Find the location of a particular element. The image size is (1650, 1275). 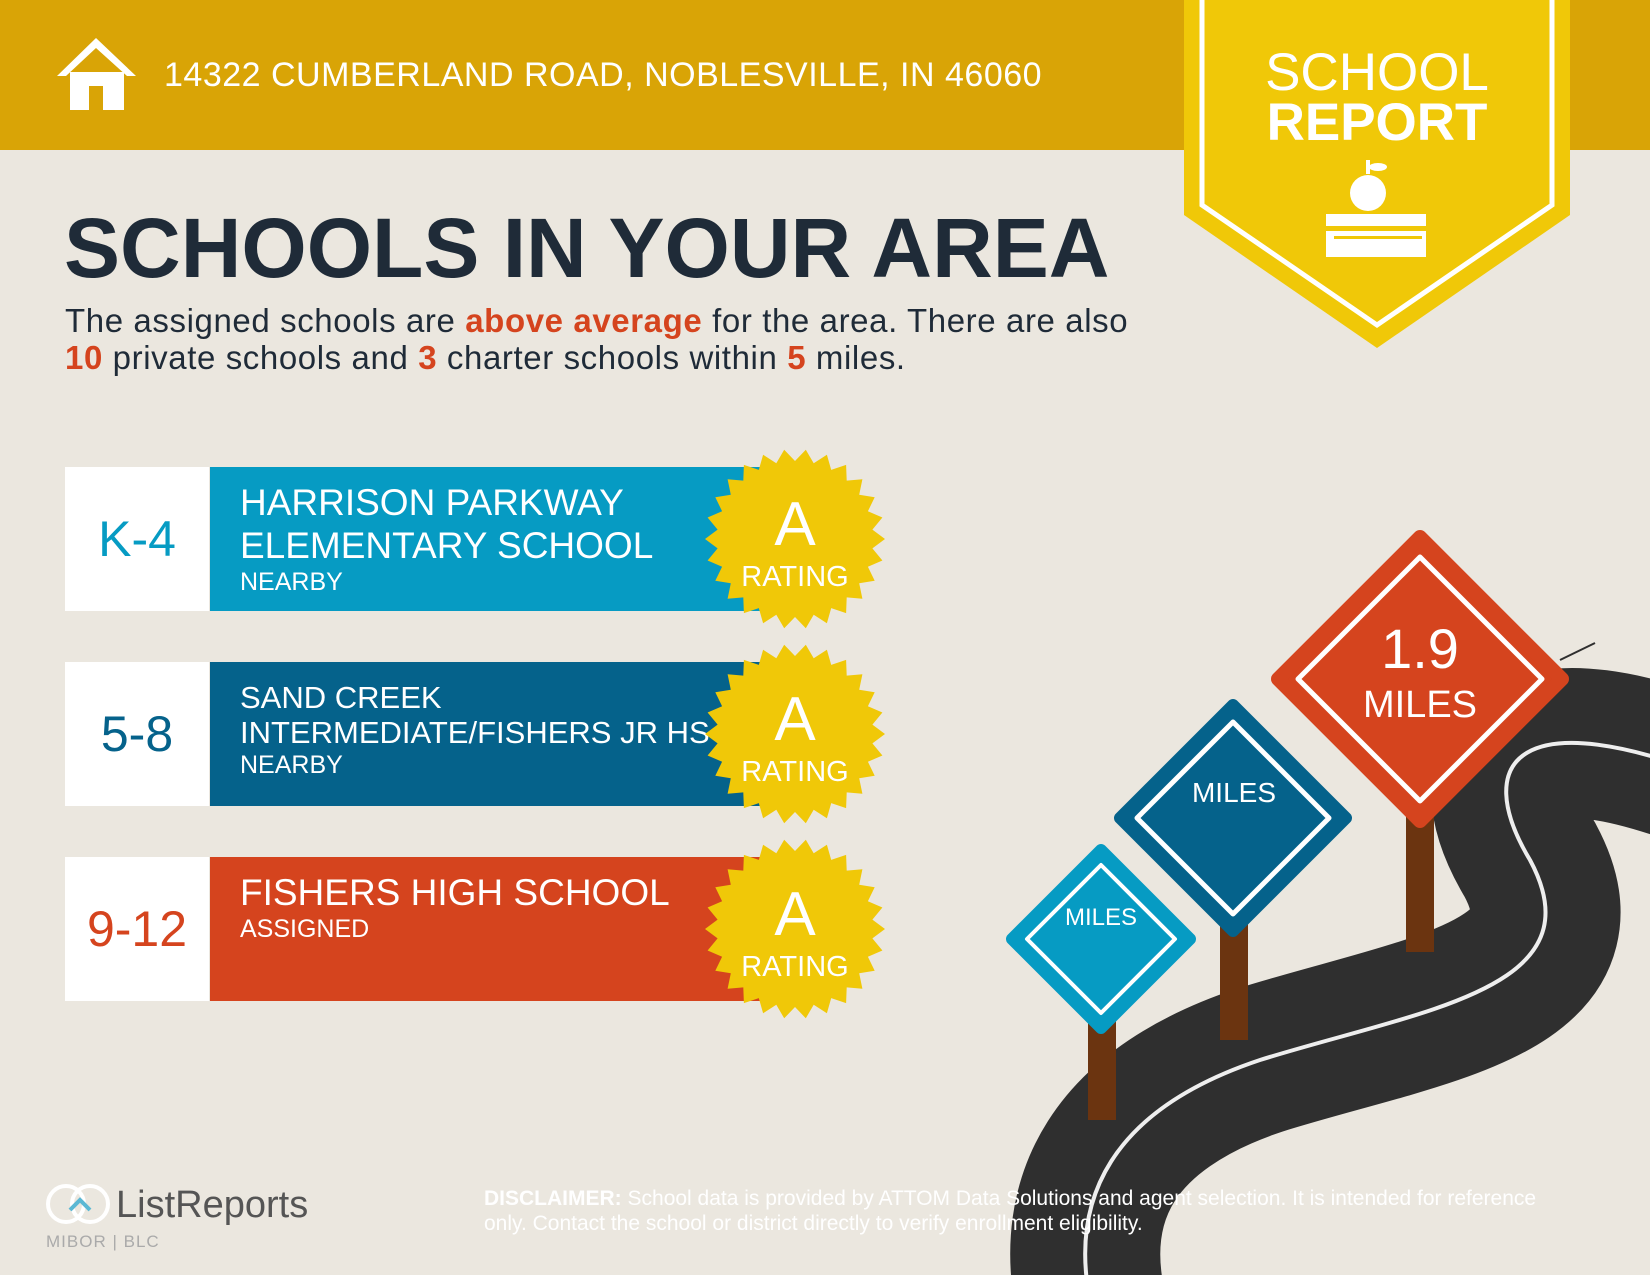

intro-text: miles. is located at coordinates (856, 357).